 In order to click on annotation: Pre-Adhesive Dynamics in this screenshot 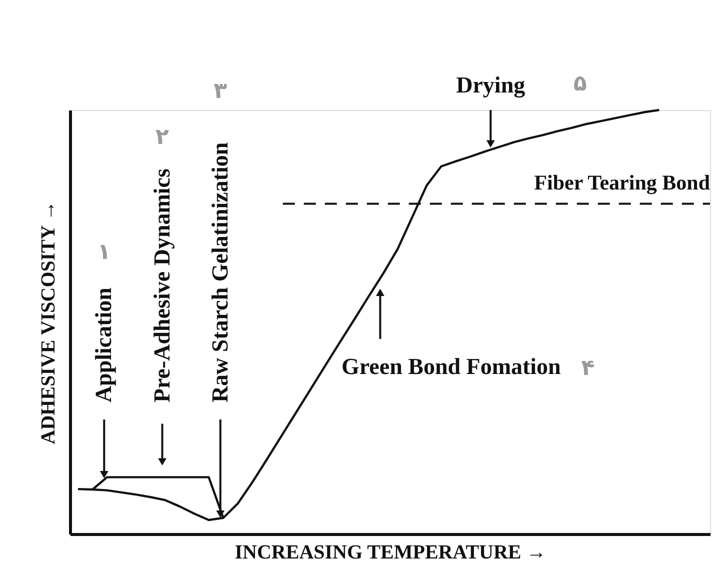, I will do `click(161, 285)`.